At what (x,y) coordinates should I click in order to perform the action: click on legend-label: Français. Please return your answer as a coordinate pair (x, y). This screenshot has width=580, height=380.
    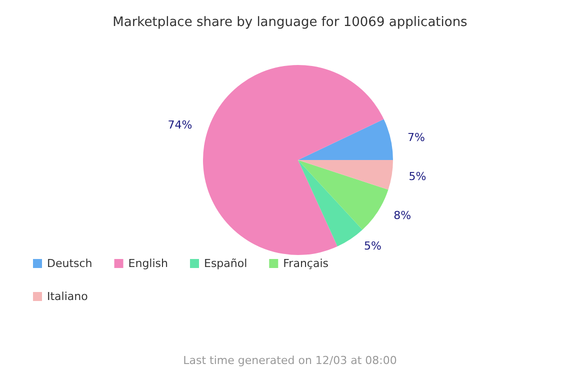
    Looking at the image, I should click on (306, 263).